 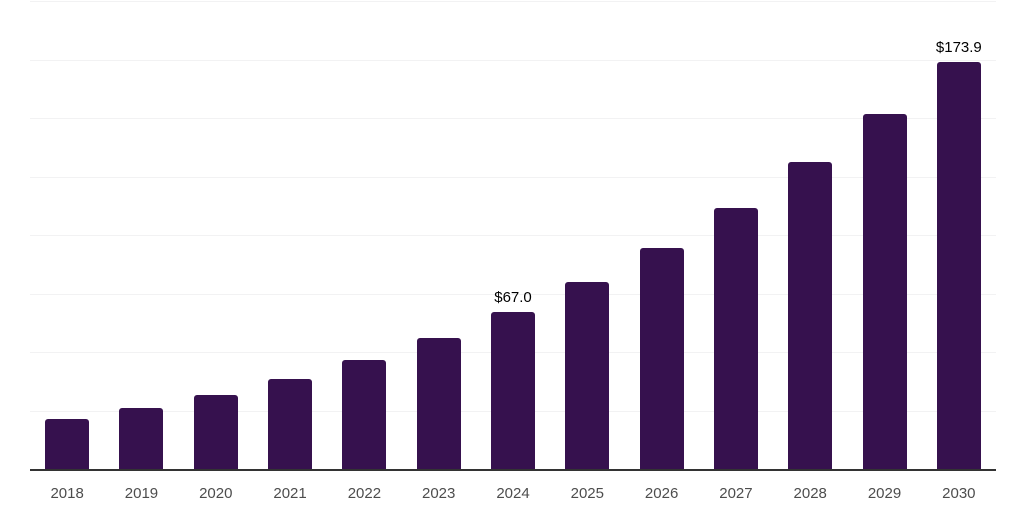 What do you see at coordinates (661, 358) in the screenshot?
I see `bar-2026` at bounding box center [661, 358].